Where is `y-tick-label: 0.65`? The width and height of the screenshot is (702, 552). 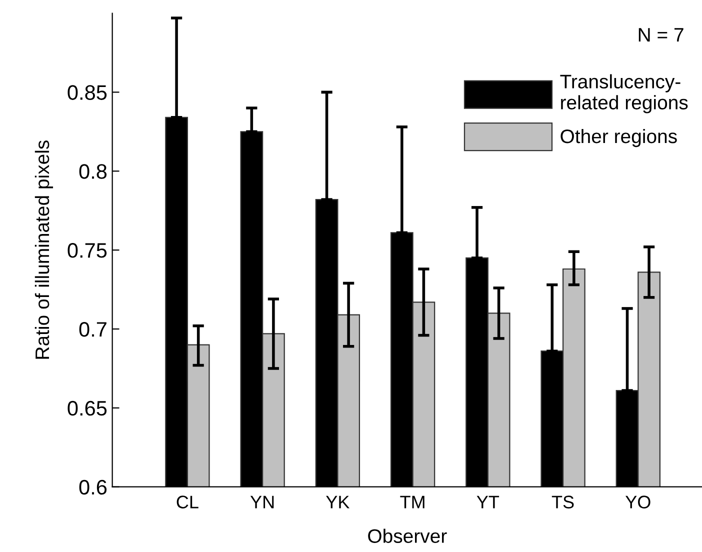 y-tick-label: 0.65 is located at coordinates (87, 408).